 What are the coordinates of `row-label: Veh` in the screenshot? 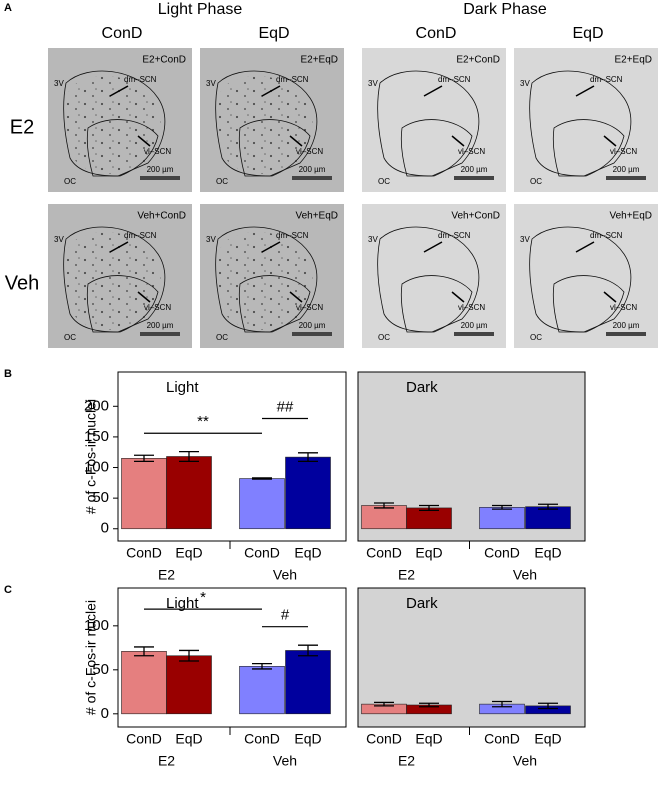 It's located at (22, 283).